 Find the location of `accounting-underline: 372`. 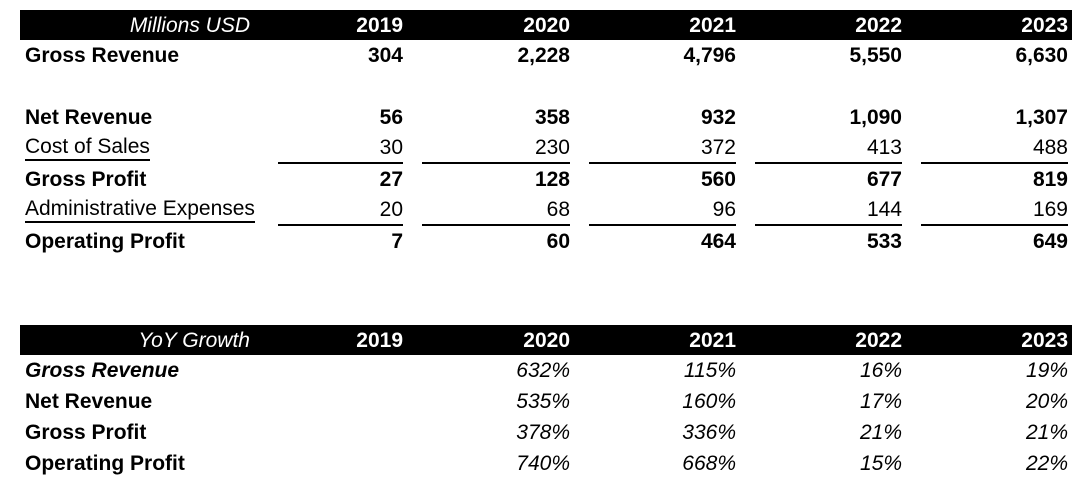

accounting-underline: 372 is located at coordinates (662, 148).